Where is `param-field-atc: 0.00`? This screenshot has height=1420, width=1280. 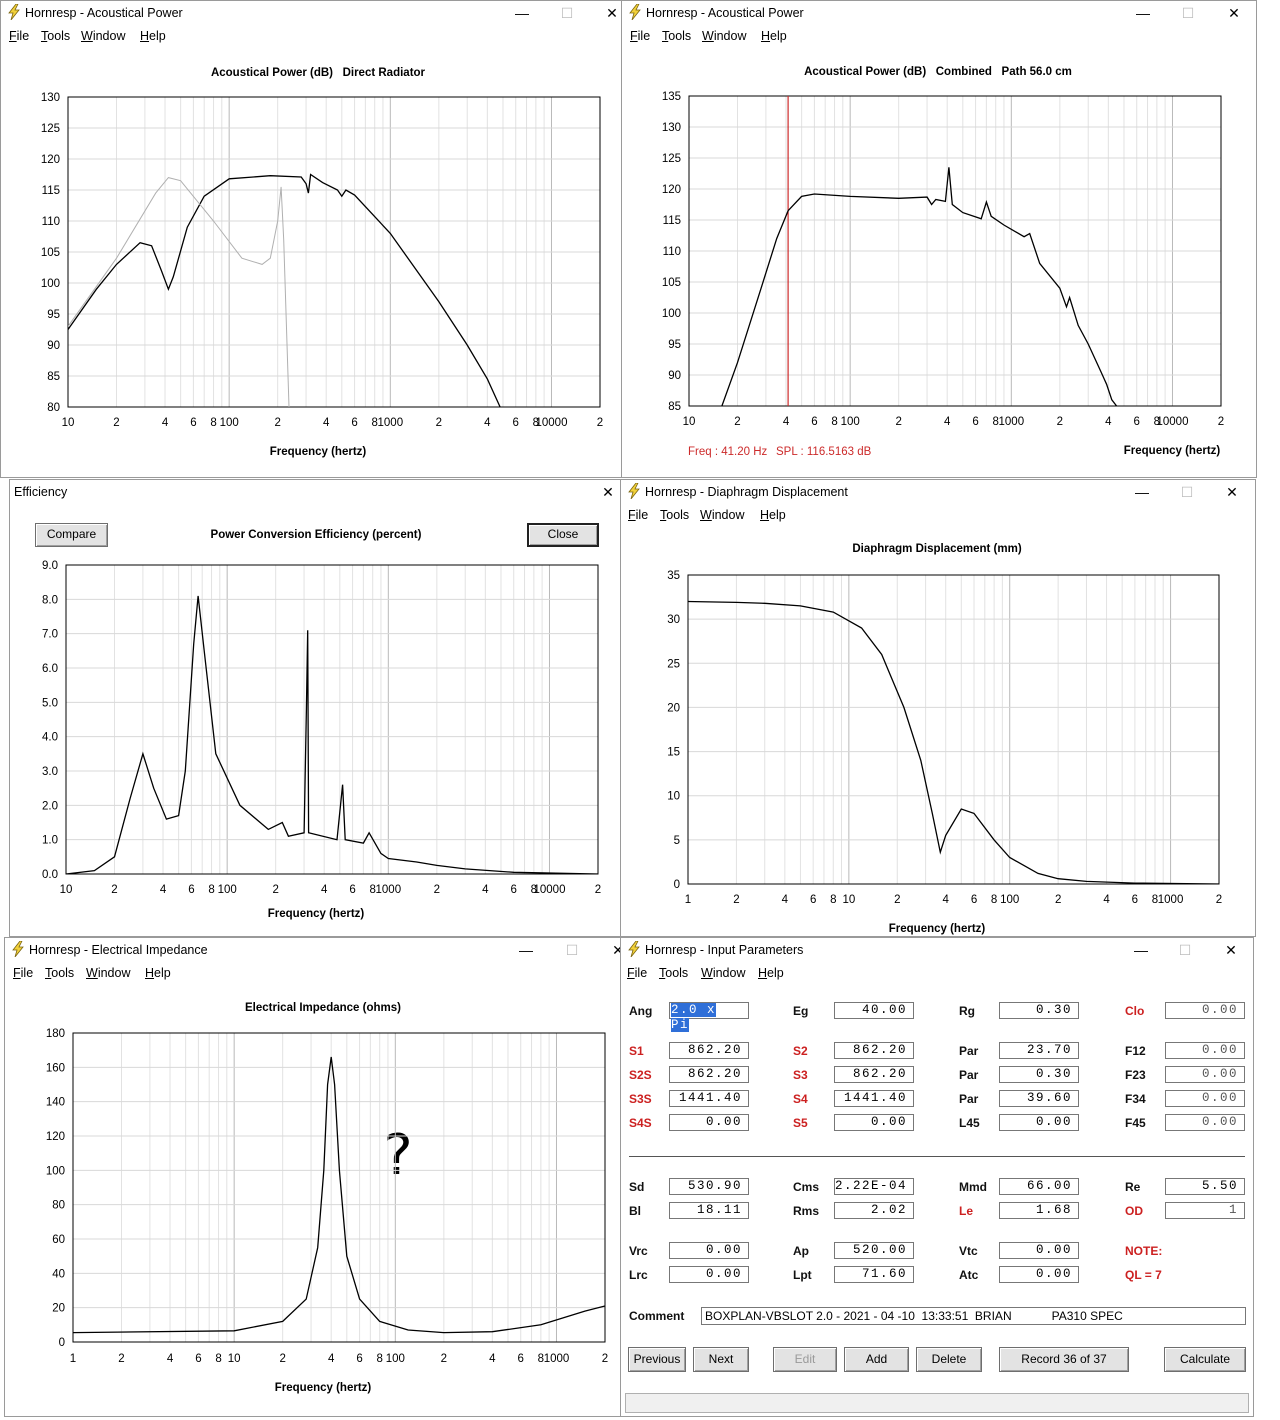 param-field-atc: 0.00 is located at coordinates (1039, 1274).